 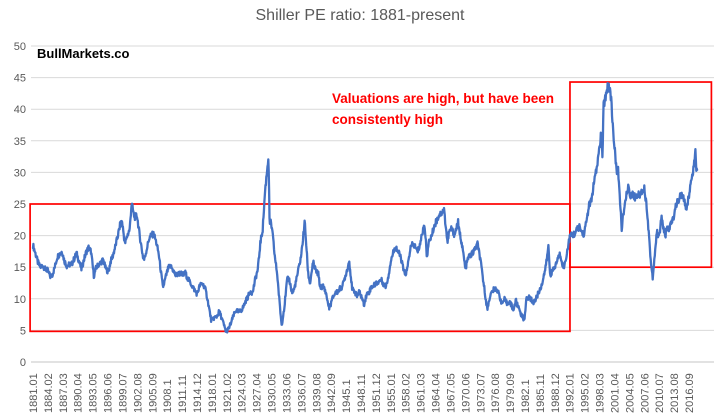 I want to click on x-tick-label: 2007.06, so click(x=645, y=393).